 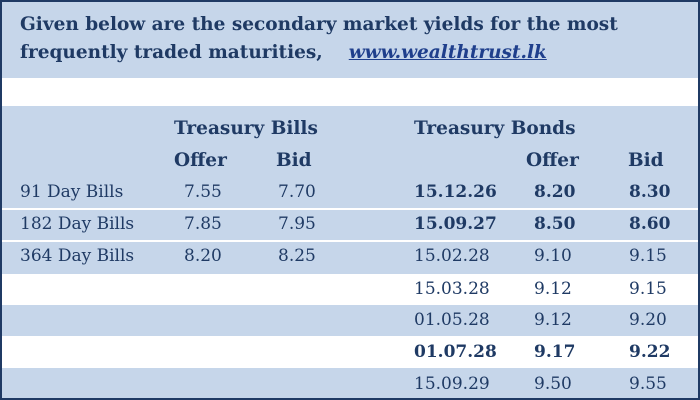 I want to click on bill-offer: 7.85, so click(x=203, y=224).